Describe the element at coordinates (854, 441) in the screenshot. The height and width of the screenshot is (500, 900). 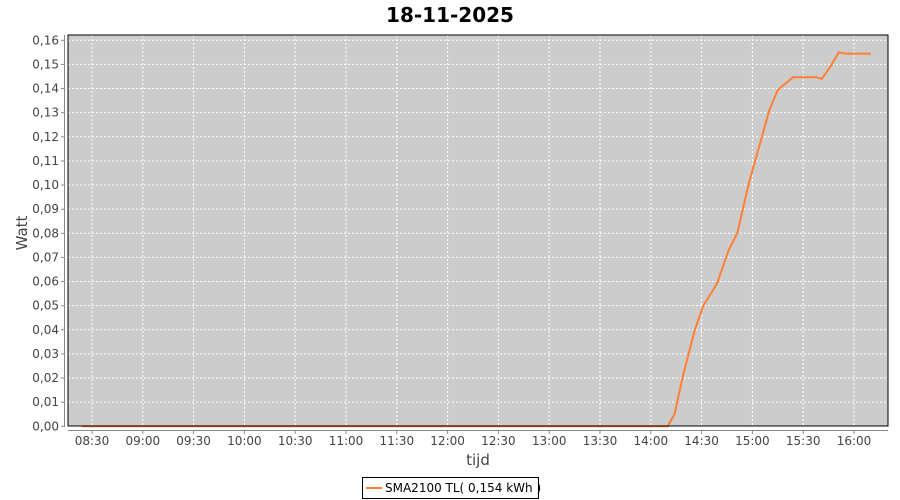
I see `x-tick-label: 16:00` at that location.